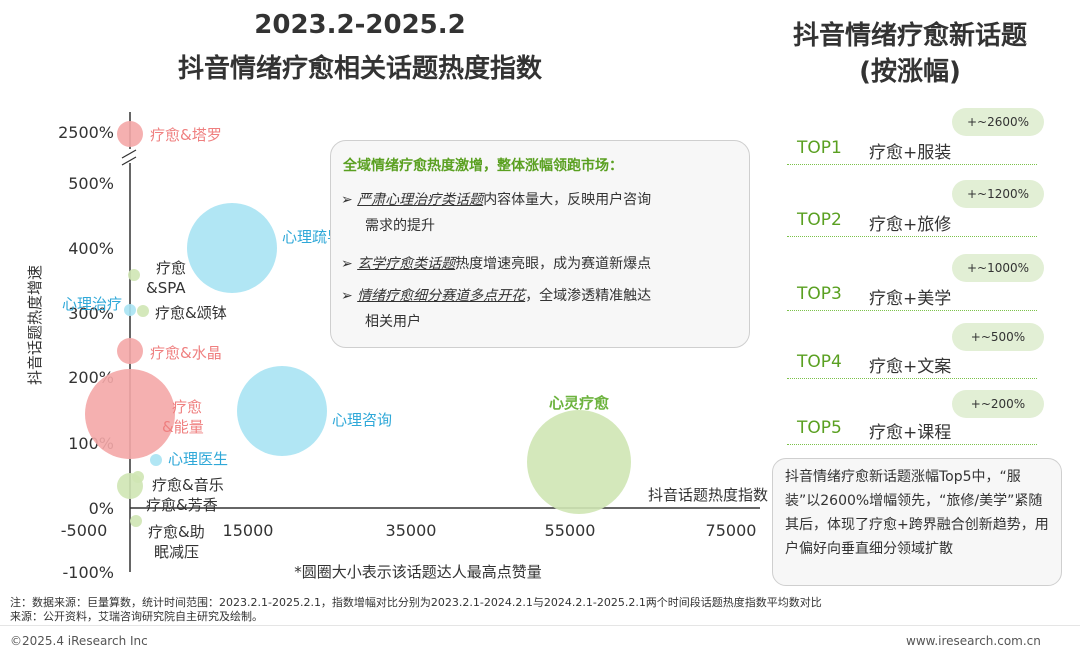  Describe the element at coordinates (910, 153) in the screenshot. I see `rank-topic: 疗愈+服装` at that location.